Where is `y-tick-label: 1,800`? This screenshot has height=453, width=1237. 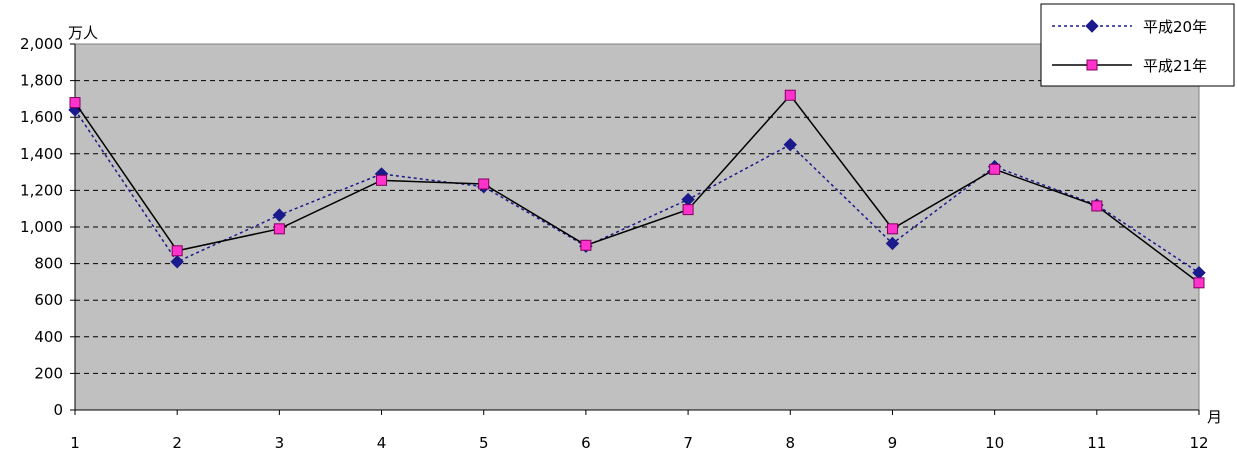
y-tick-label: 1,800 is located at coordinates (41, 81).